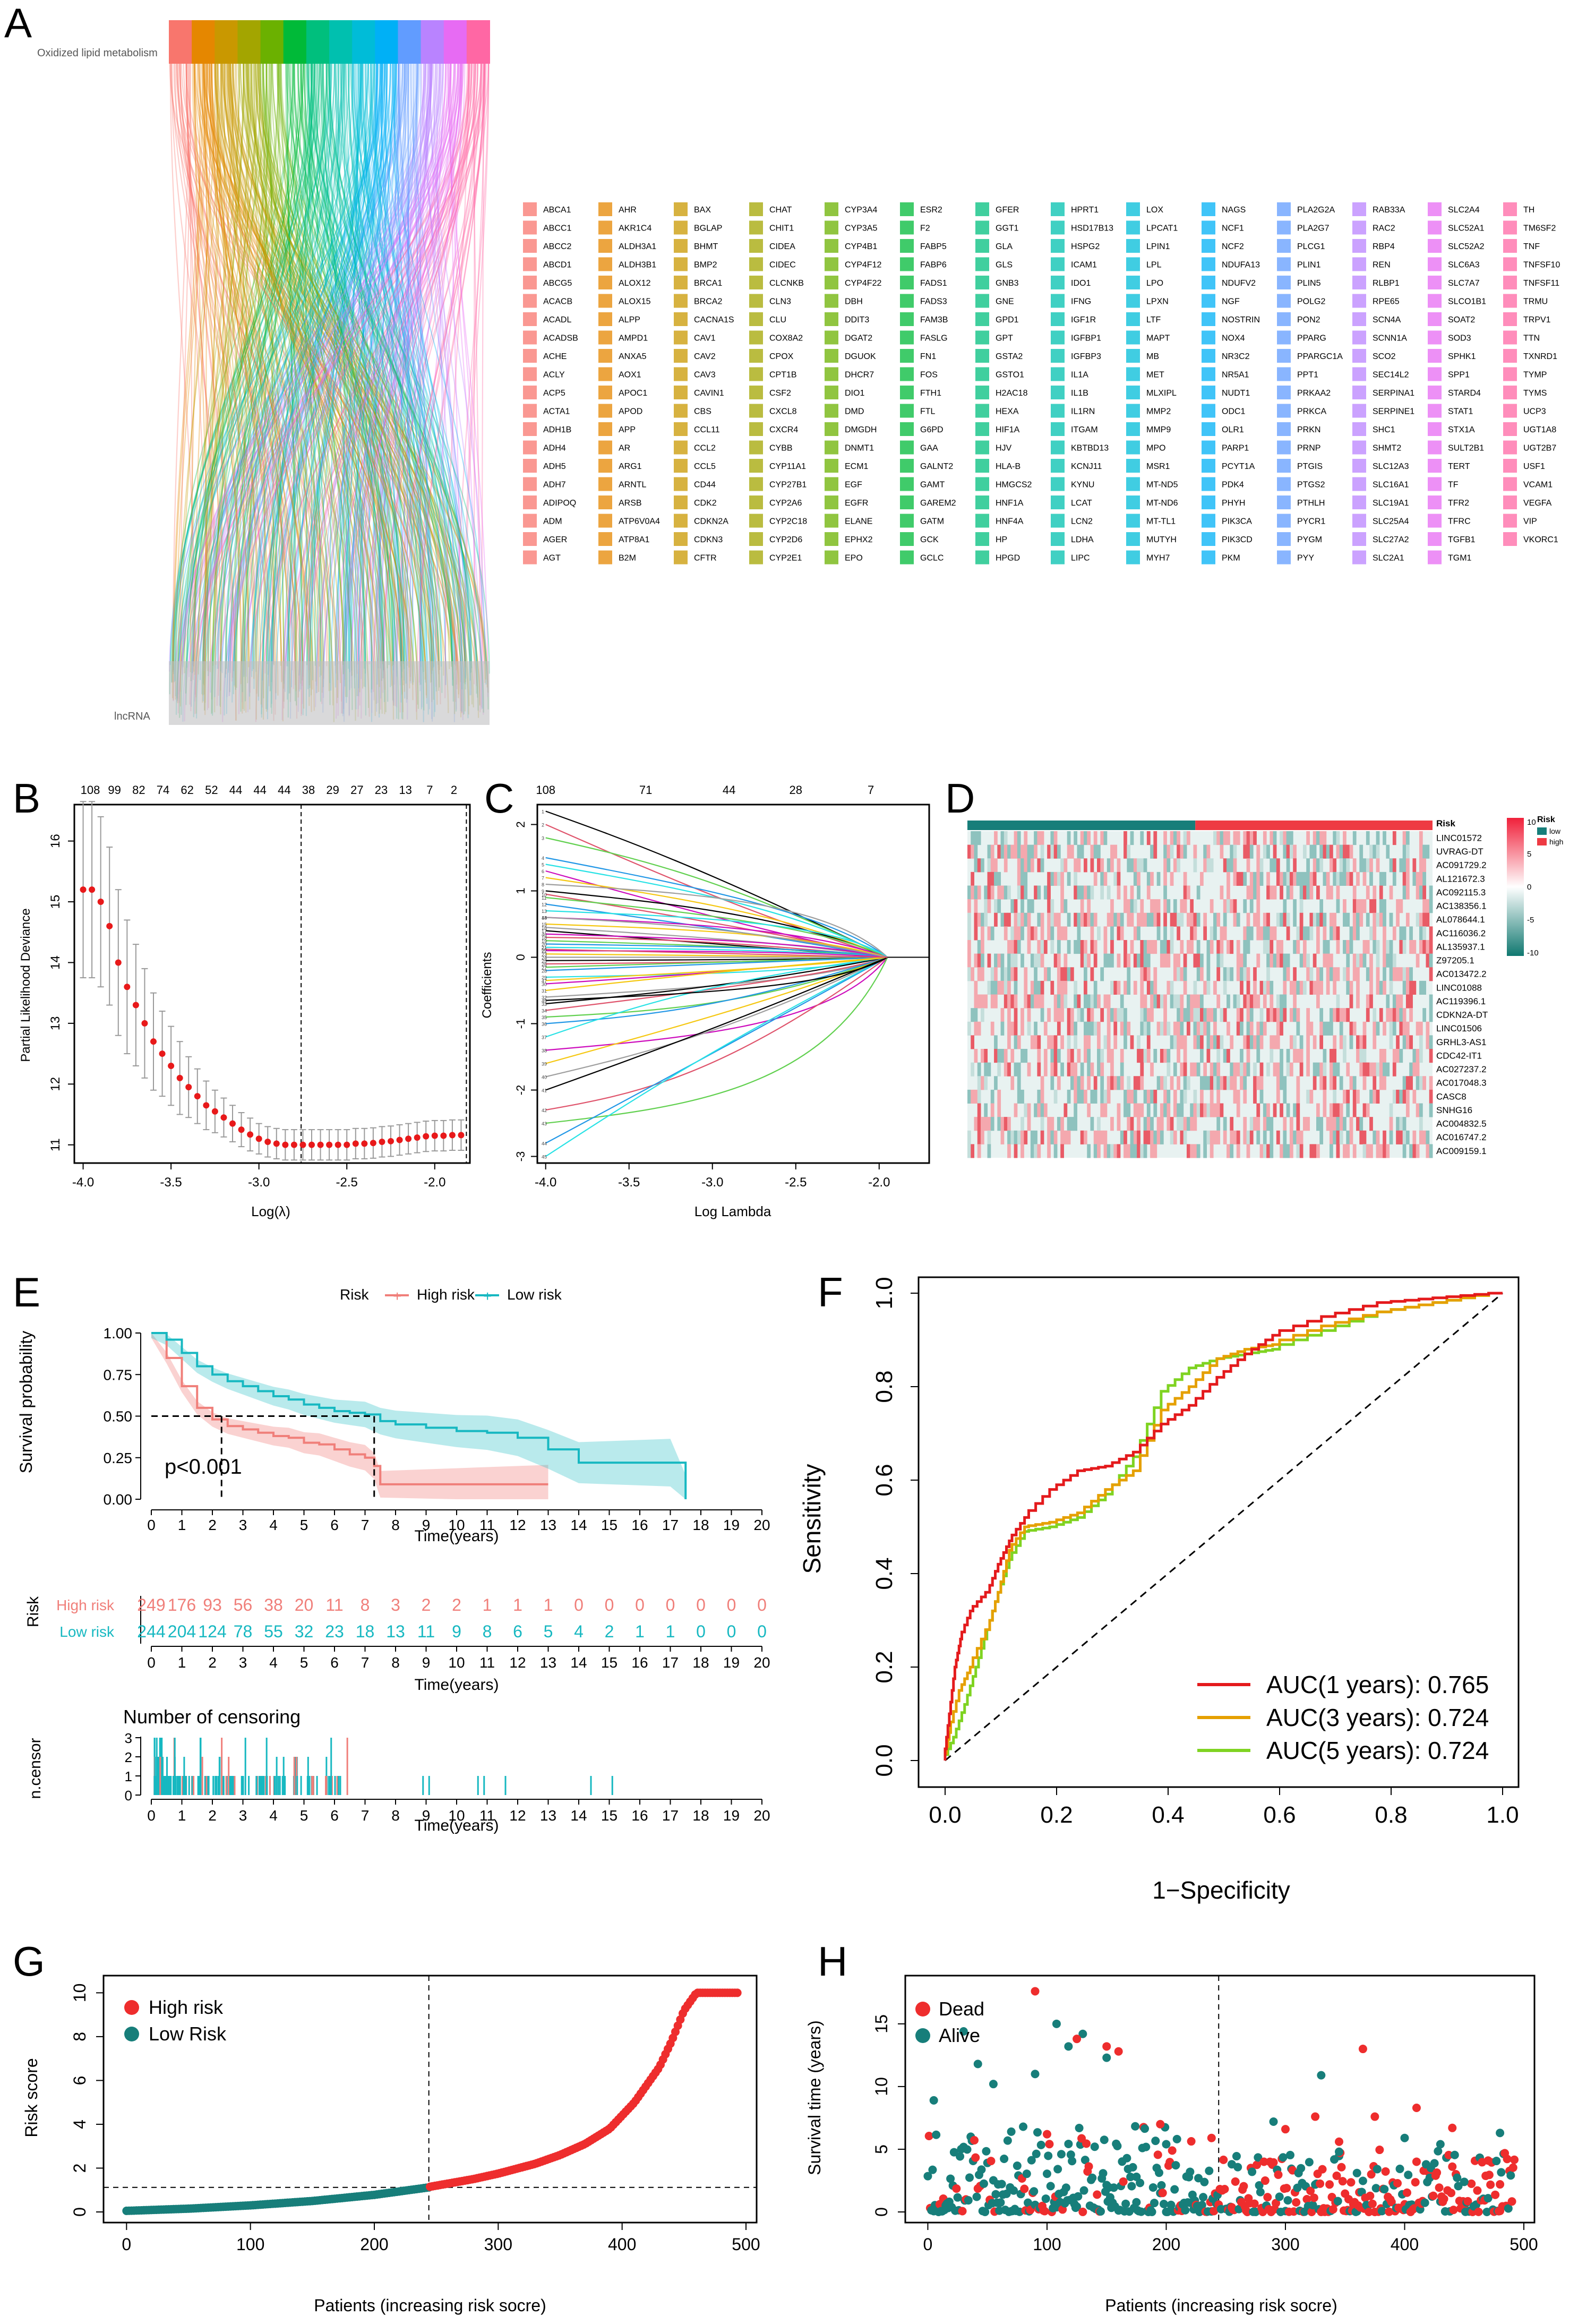 Image resolution: width=1578 pixels, height=2324 pixels. What do you see at coordinates (1459, 1055) in the screenshot?
I see `heatmap-row-label: CDC42-IT1` at bounding box center [1459, 1055].